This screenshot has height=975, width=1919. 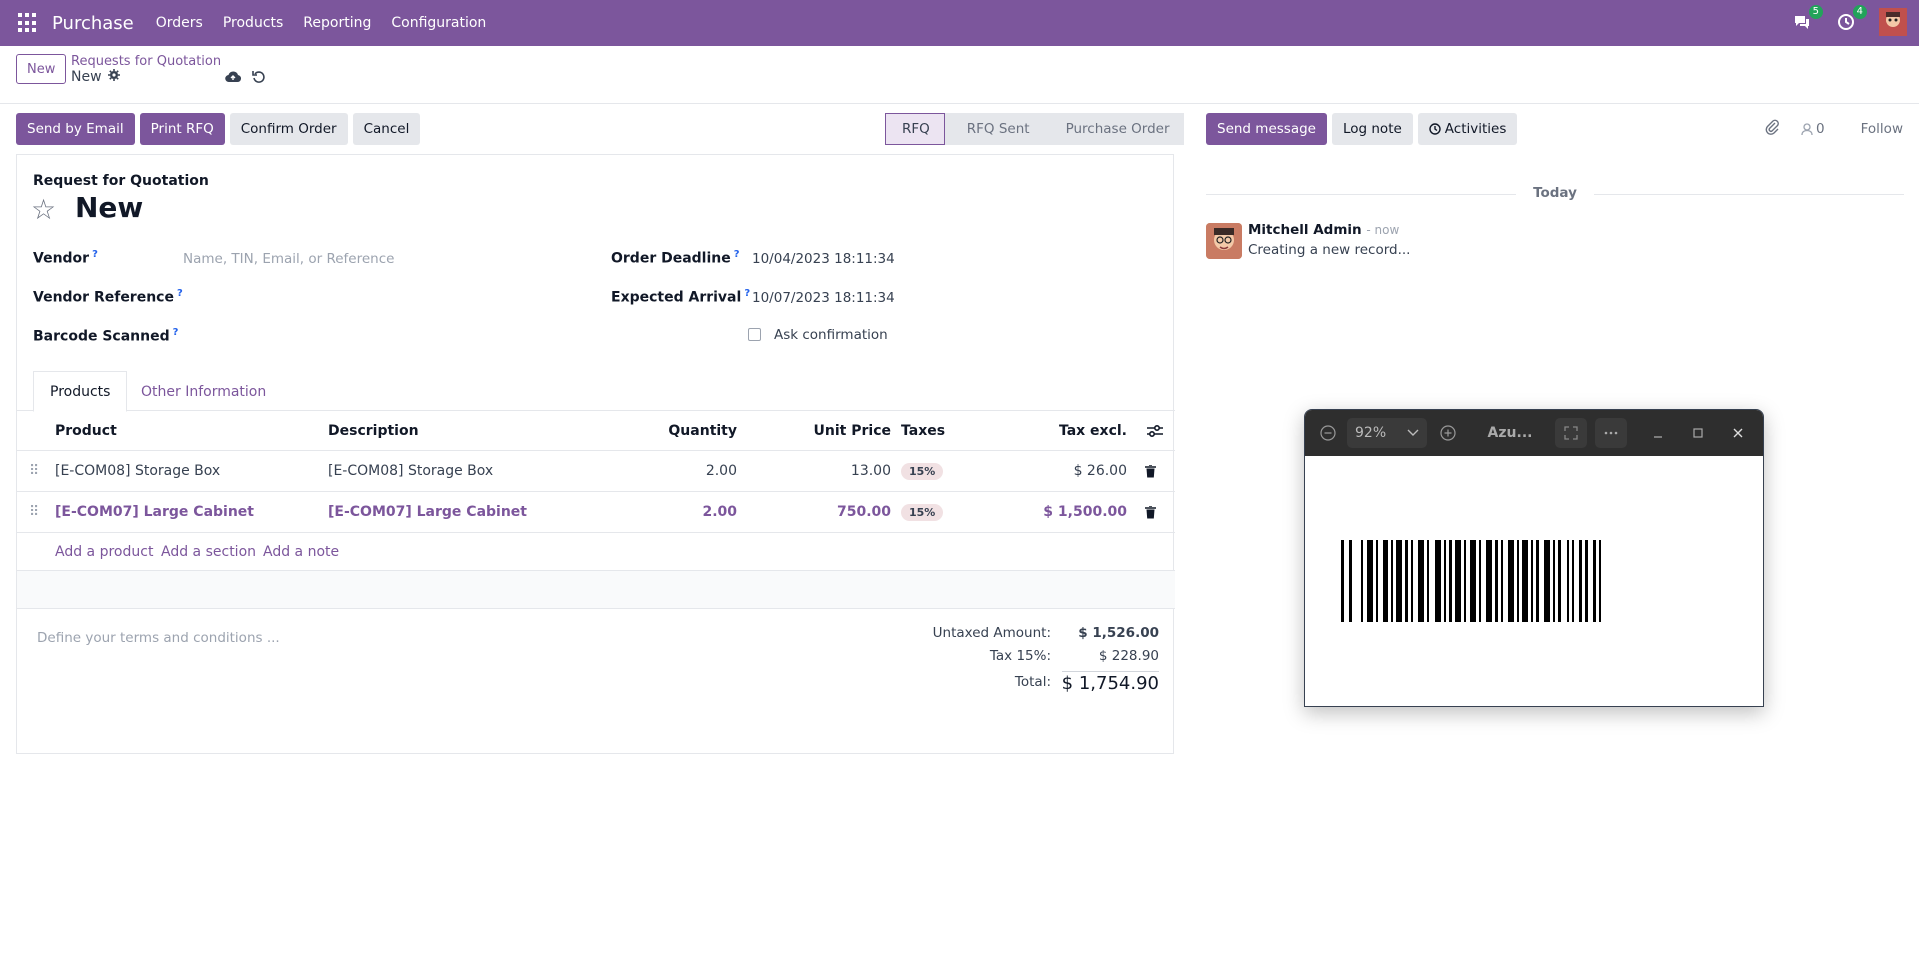 What do you see at coordinates (1813, 129) in the screenshot?
I see `followers-button: 0` at bounding box center [1813, 129].